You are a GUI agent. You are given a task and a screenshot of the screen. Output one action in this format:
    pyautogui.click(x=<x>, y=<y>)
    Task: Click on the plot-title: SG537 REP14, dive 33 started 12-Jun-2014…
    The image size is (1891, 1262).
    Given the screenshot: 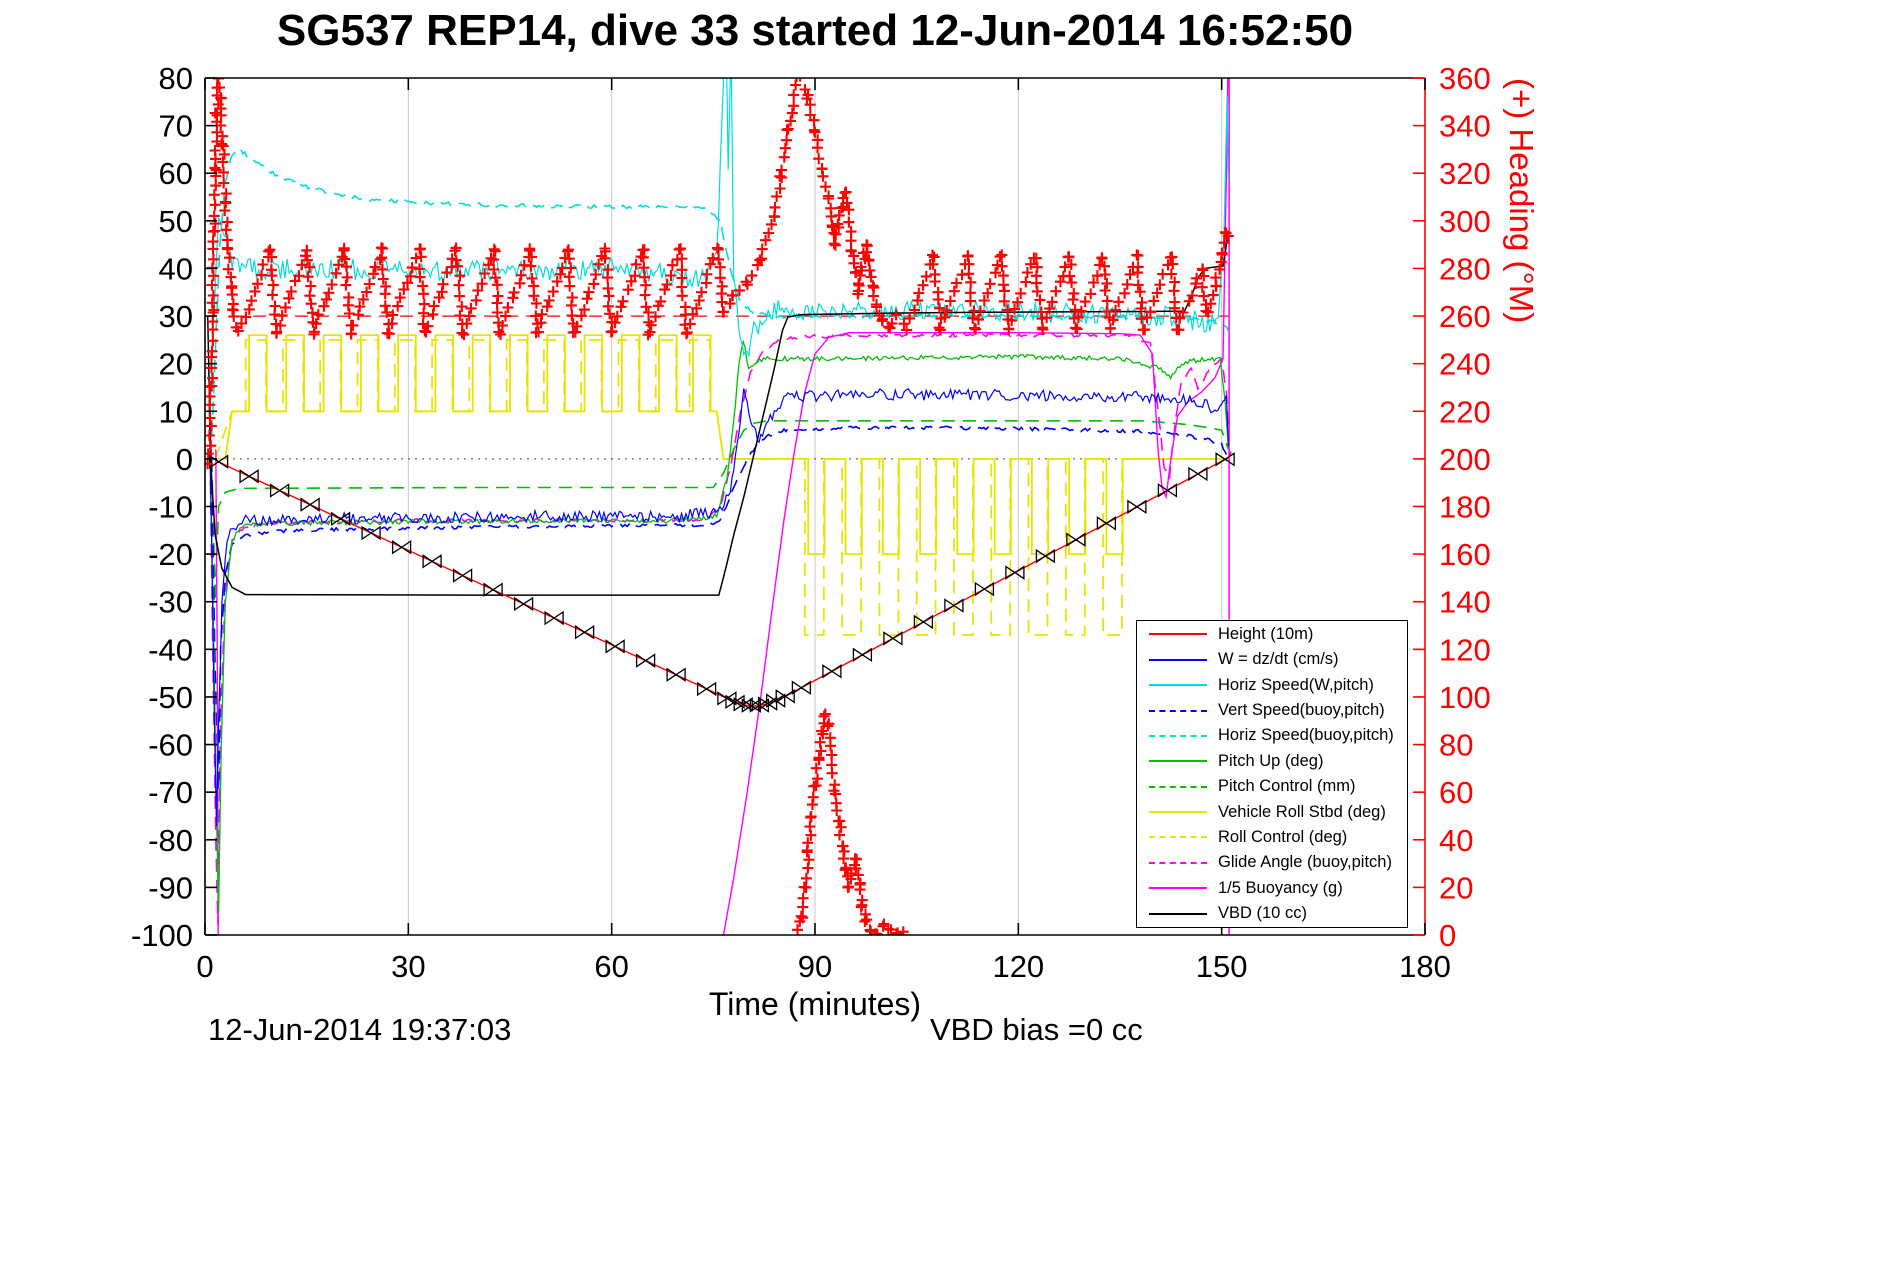 What is the action you would take?
    pyautogui.click(x=815, y=30)
    